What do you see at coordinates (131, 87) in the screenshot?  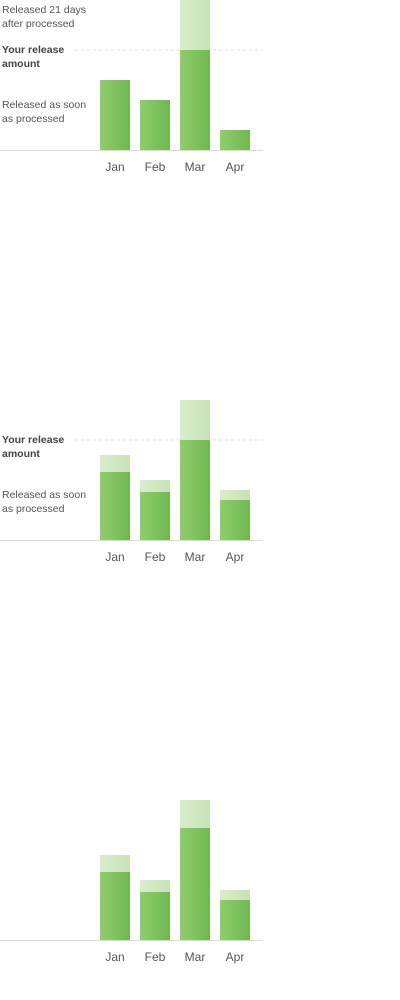 I see `bar-chart-1: Jan Feb Mar Apr` at bounding box center [131, 87].